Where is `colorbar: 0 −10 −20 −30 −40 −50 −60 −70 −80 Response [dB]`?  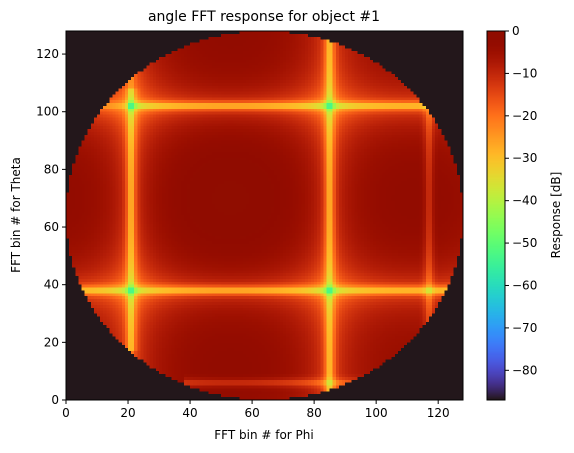
colorbar: 0 −10 −20 −30 −40 −50 −60 −70 −80 Response [dB] is located at coordinates (524, 212).